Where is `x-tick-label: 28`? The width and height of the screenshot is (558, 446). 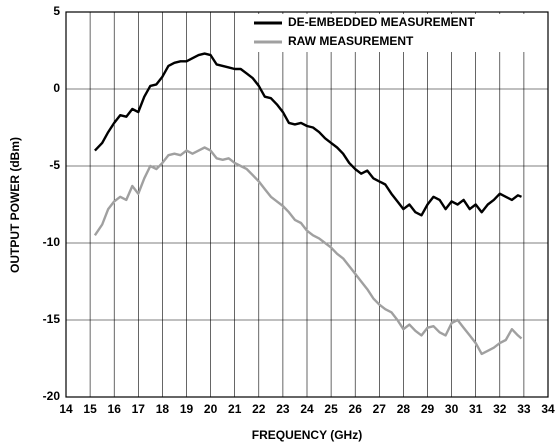
x-tick-label: 28 is located at coordinates (404, 409).